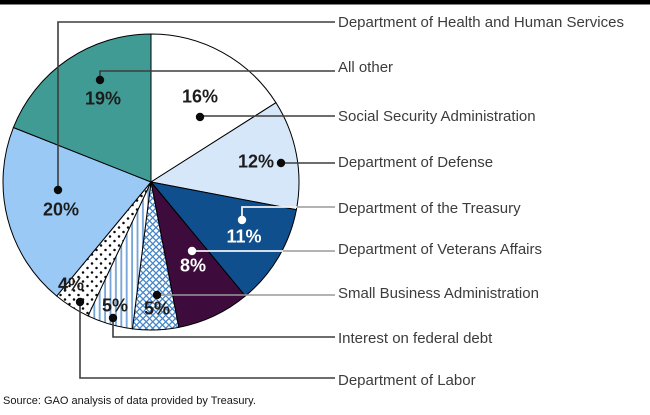 The width and height of the screenshot is (650, 415). I want to click on slice-value-label-interest-on-federal-debt: 5%, so click(115, 305).